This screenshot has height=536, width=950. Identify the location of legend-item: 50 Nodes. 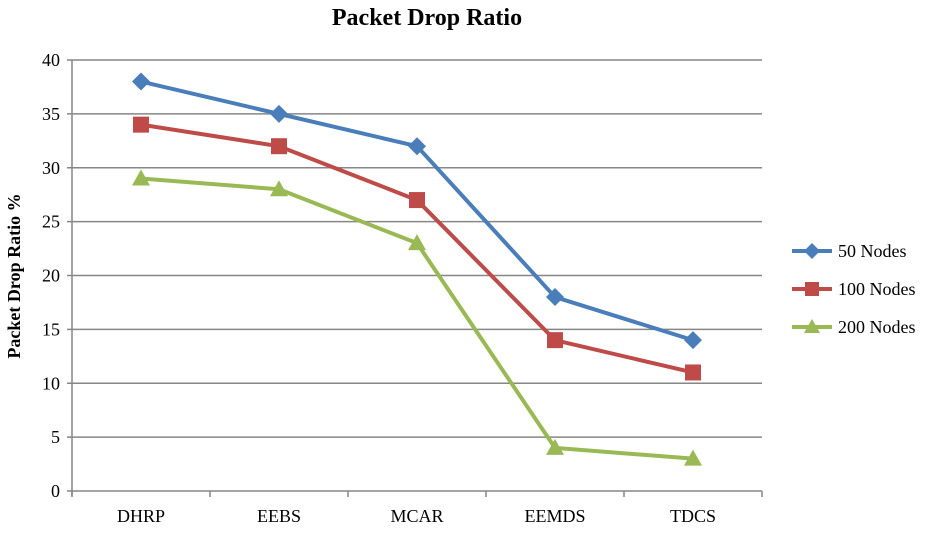
(849, 251).